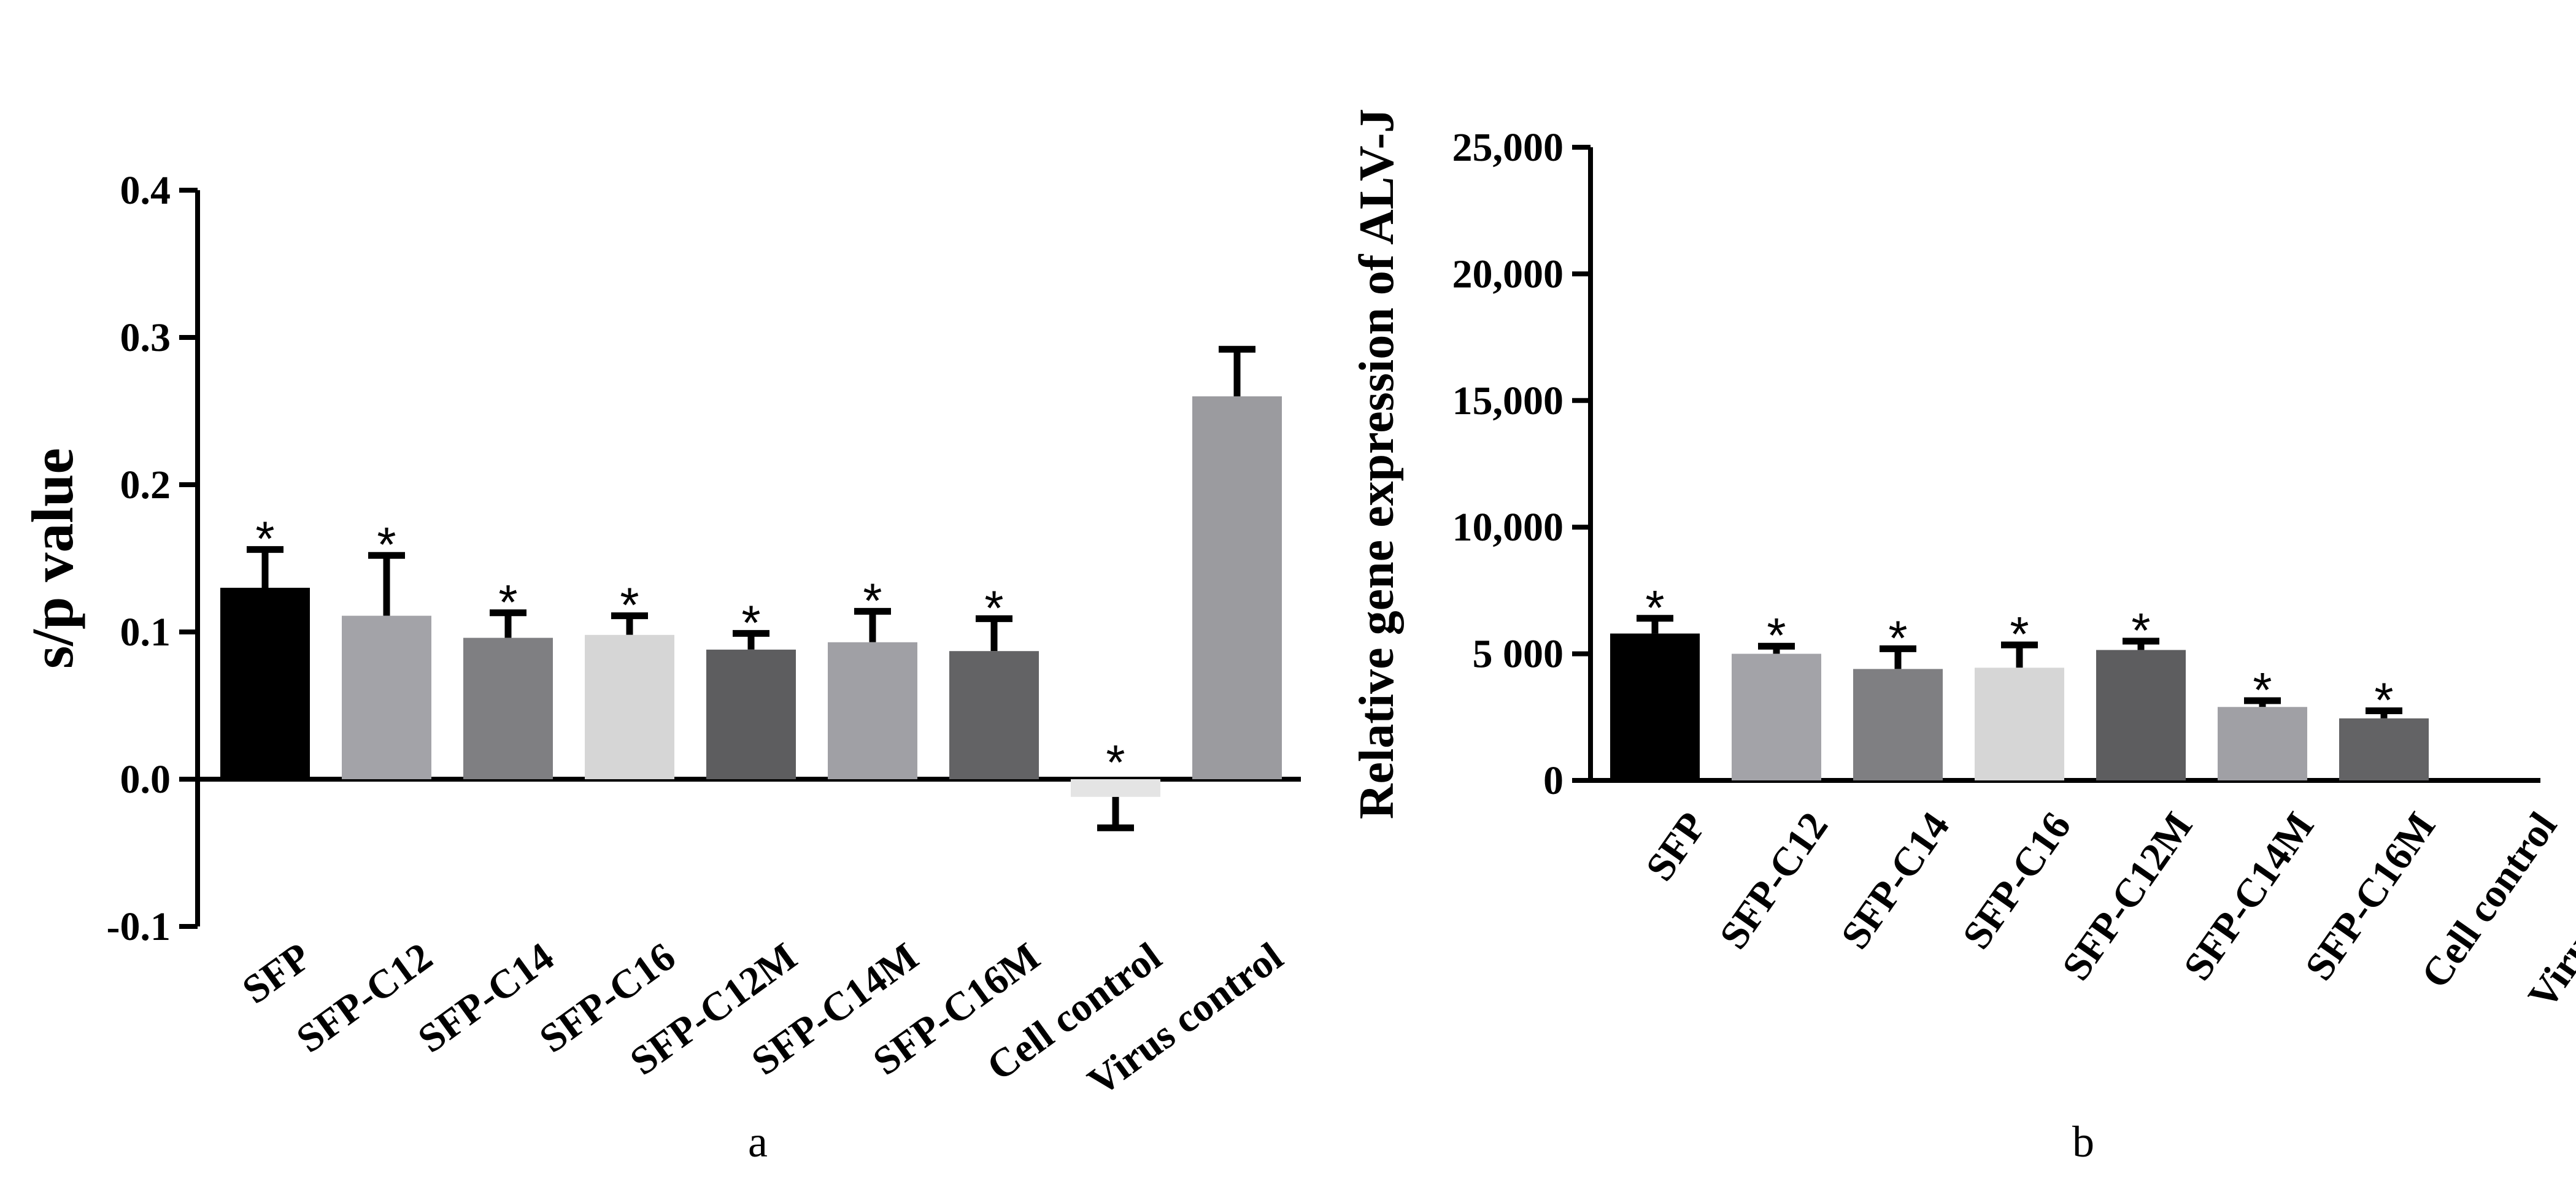 This screenshot has width=2576, height=1178. What do you see at coordinates (1377, 464) in the screenshot?
I see `y-axis-title: Relative gene expression of ALV-J` at bounding box center [1377, 464].